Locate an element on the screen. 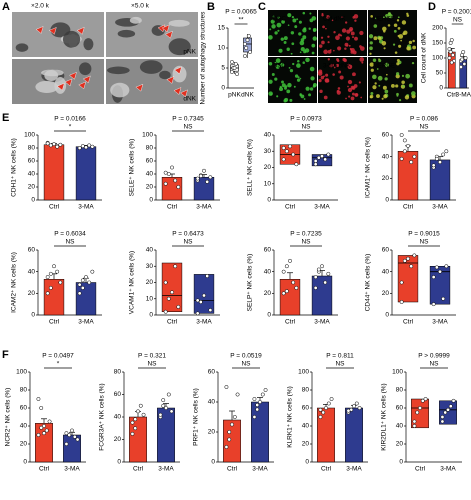 This screenshot has width=471, height=500. y-axis-label: VCAM1⁺ NK cells (%) is located at coordinates (132, 282).